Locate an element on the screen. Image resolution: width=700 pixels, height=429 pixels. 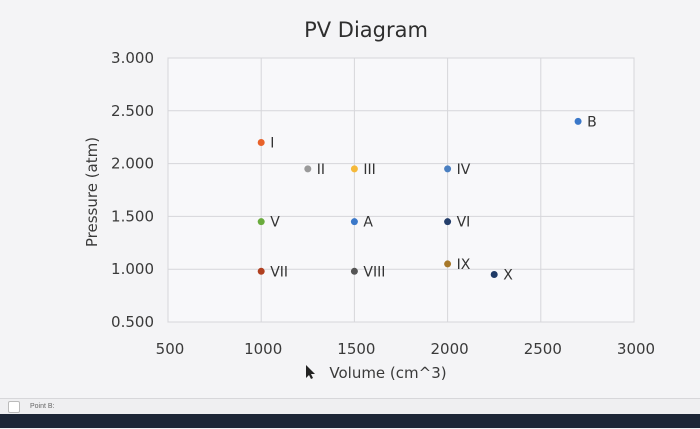
data-point-v is located at coordinates (261, 222).